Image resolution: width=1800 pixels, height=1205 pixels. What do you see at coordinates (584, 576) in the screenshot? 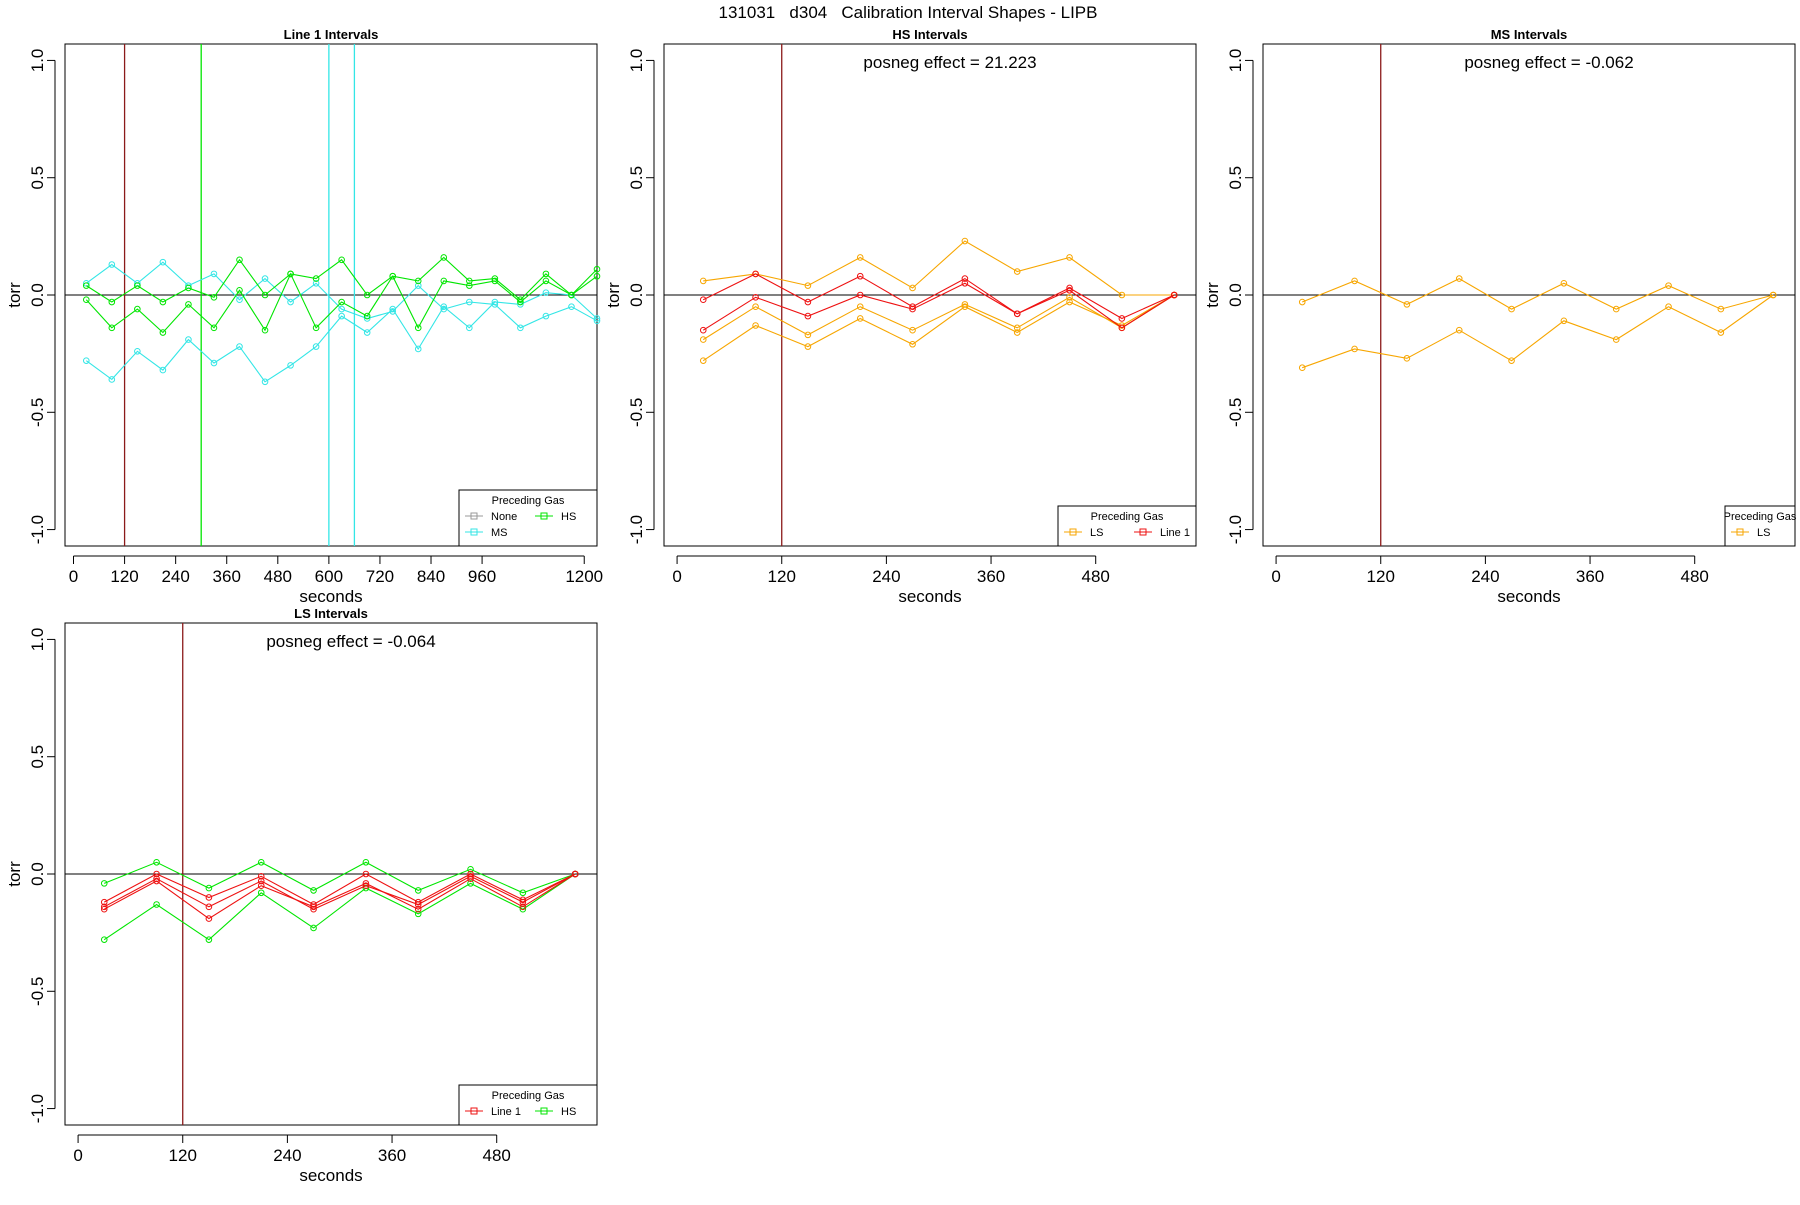
I see `x-tick-label: 1200` at bounding box center [584, 576].